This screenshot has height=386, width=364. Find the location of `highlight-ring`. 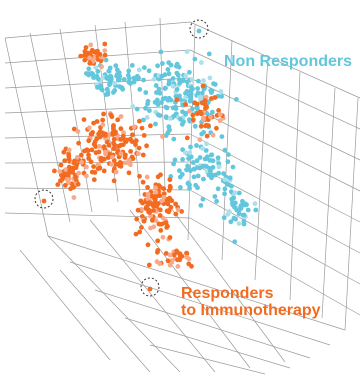

highlight-ring is located at coordinates (199, 29).